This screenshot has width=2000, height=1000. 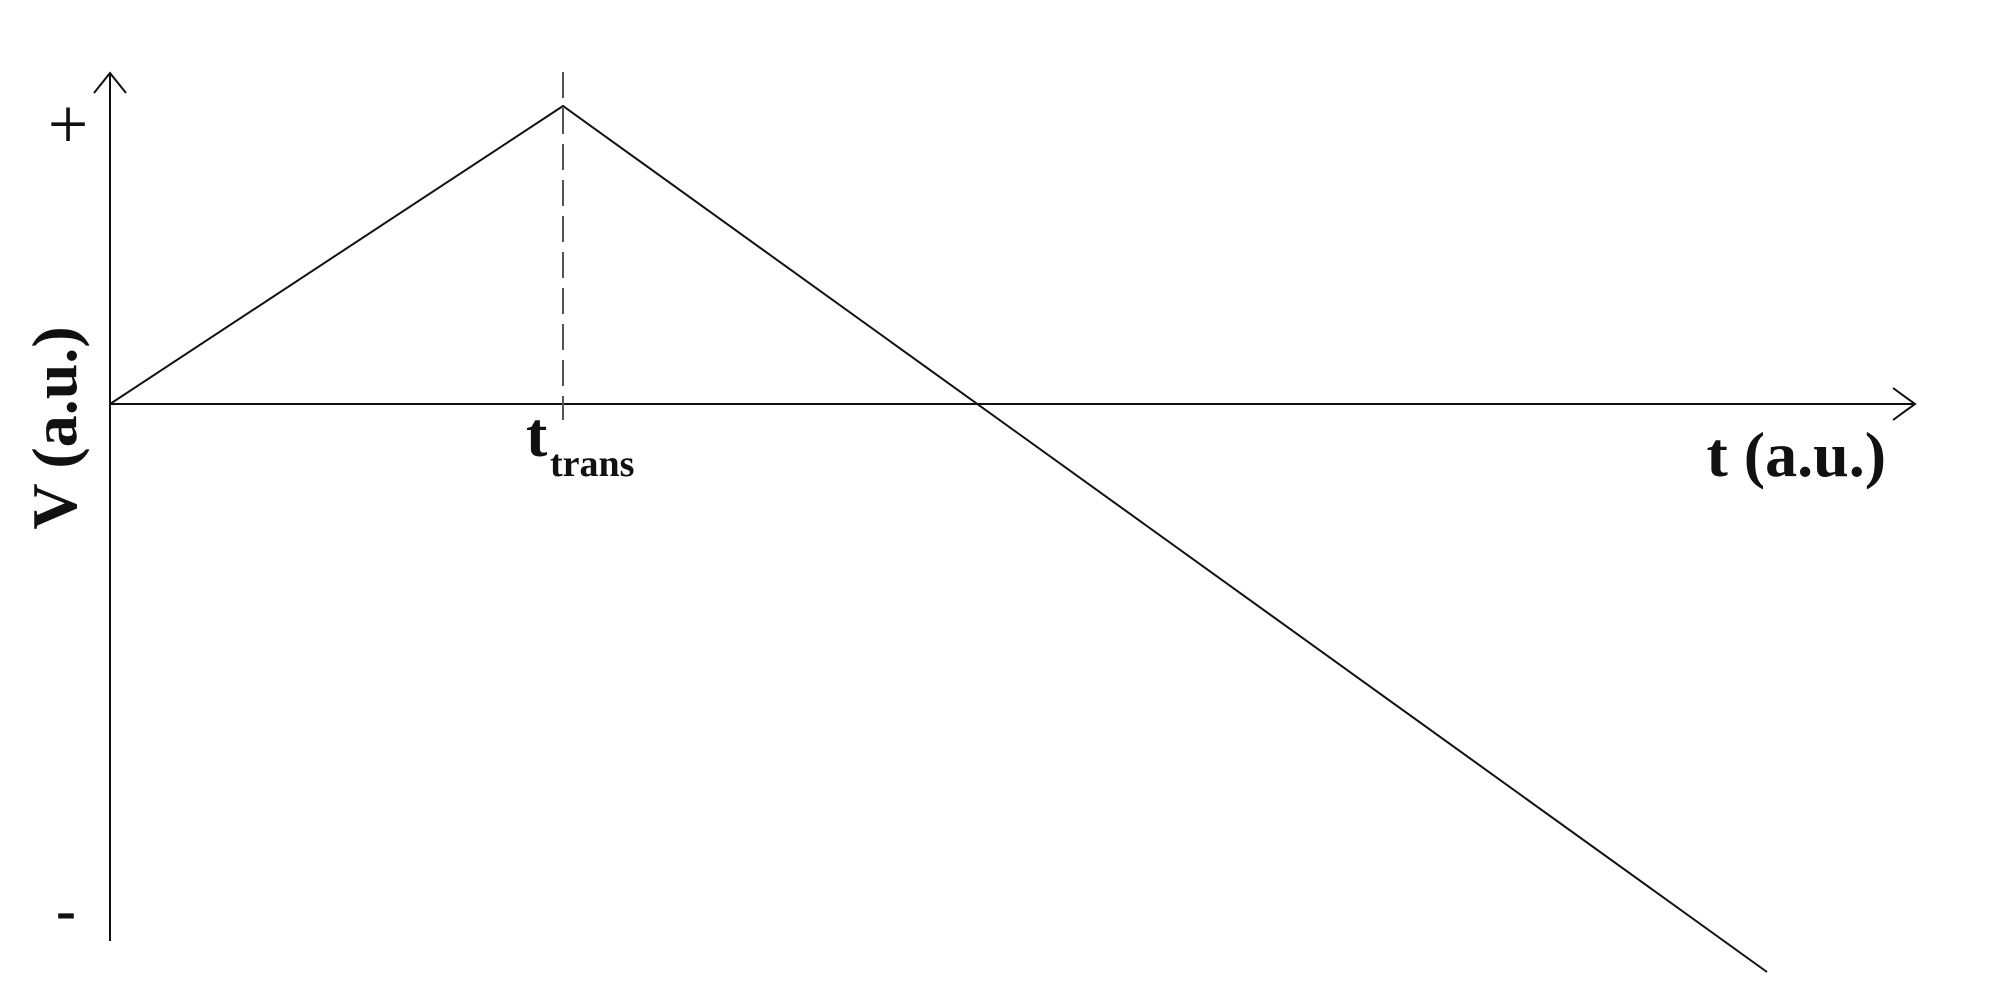 What do you see at coordinates (68, 124) in the screenshot?
I see `y-top-label: +` at bounding box center [68, 124].